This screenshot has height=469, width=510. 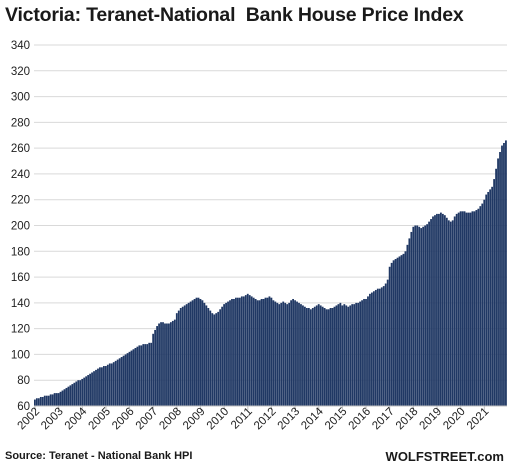 What do you see at coordinates (383, 419) in the screenshot?
I see `x-tick-label: 2017` at bounding box center [383, 419].